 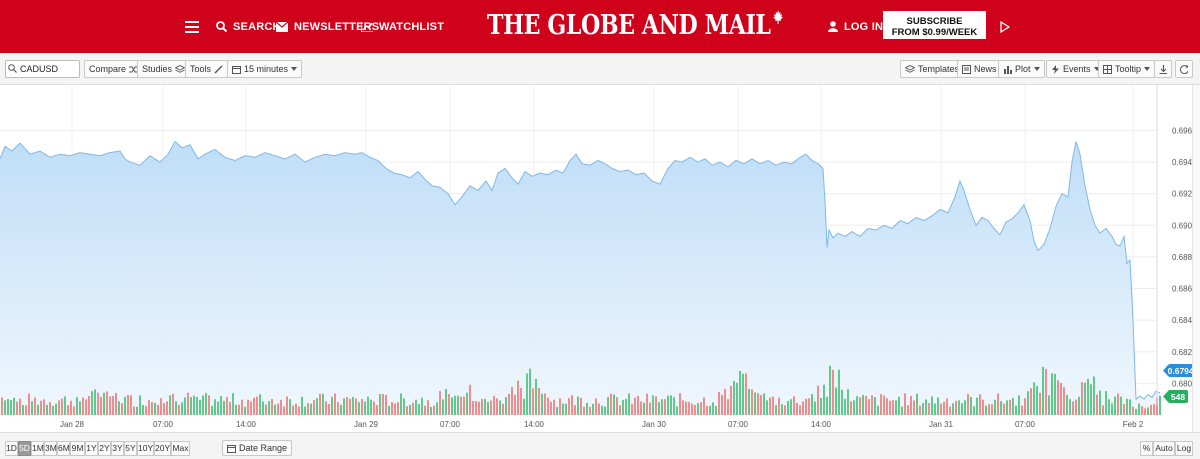 What do you see at coordinates (37, 448) in the screenshot?
I see `range-1m: 1M` at bounding box center [37, 448].